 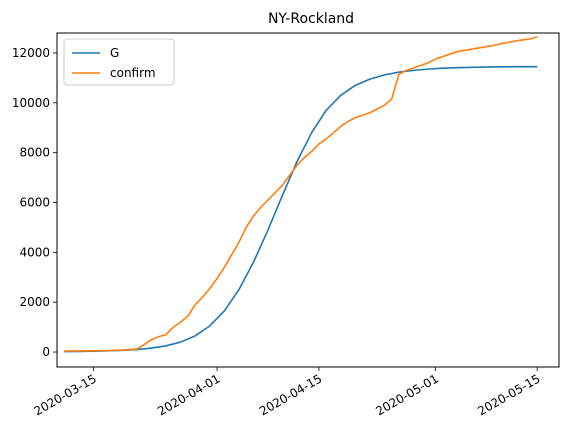 What do you see at coordinates (31, 53) in the screenshot?
I see `y-tick-label-12000: 12000` at bounding box center [31, 53].